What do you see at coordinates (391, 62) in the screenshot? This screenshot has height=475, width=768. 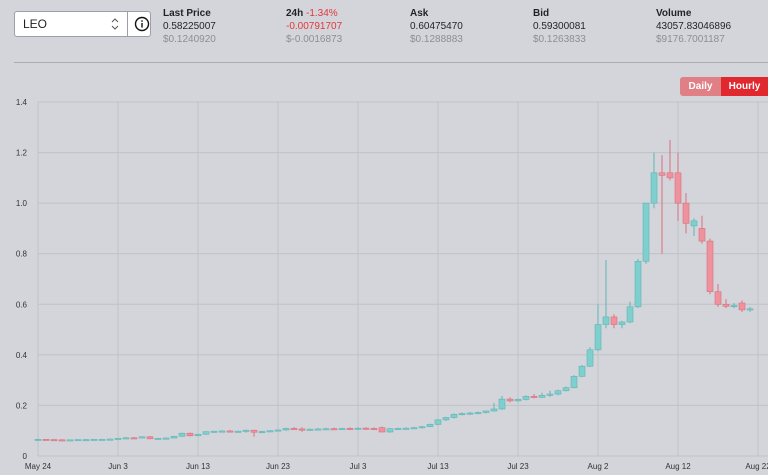 I see `header-divider` at bounding box center [391, 62].